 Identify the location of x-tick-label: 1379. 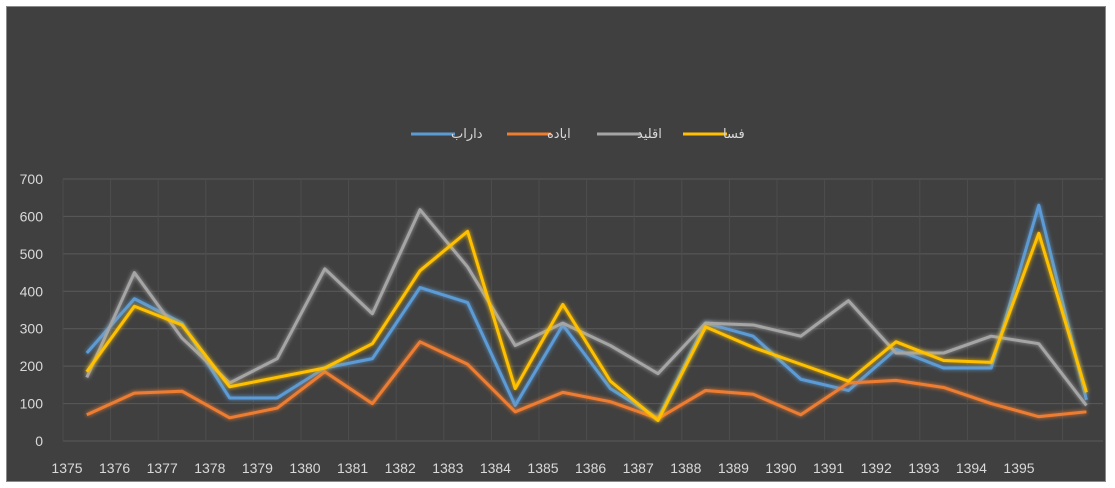
(257, 468).